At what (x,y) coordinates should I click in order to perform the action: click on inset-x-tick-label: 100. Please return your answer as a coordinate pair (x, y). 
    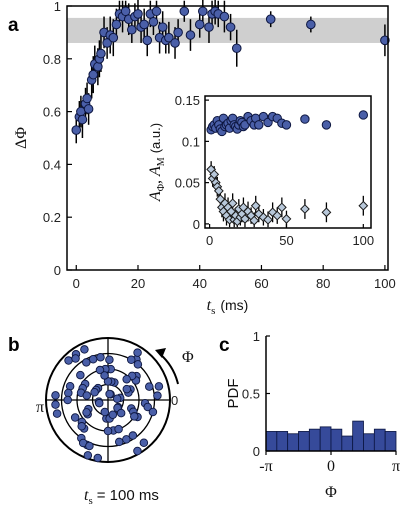
    Looking at the image, I should click on (363, 240).